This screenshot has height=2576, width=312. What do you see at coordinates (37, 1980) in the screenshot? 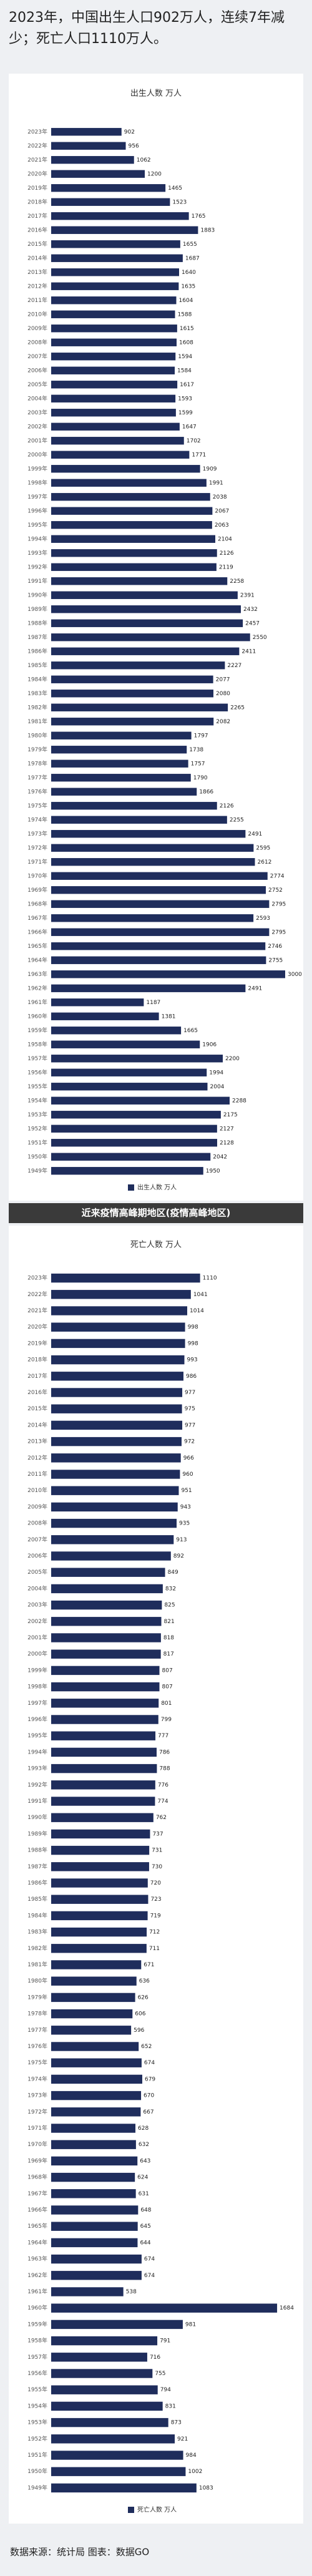
I see `y-tick-label: 1980年` at bounding box center [37, 1980].